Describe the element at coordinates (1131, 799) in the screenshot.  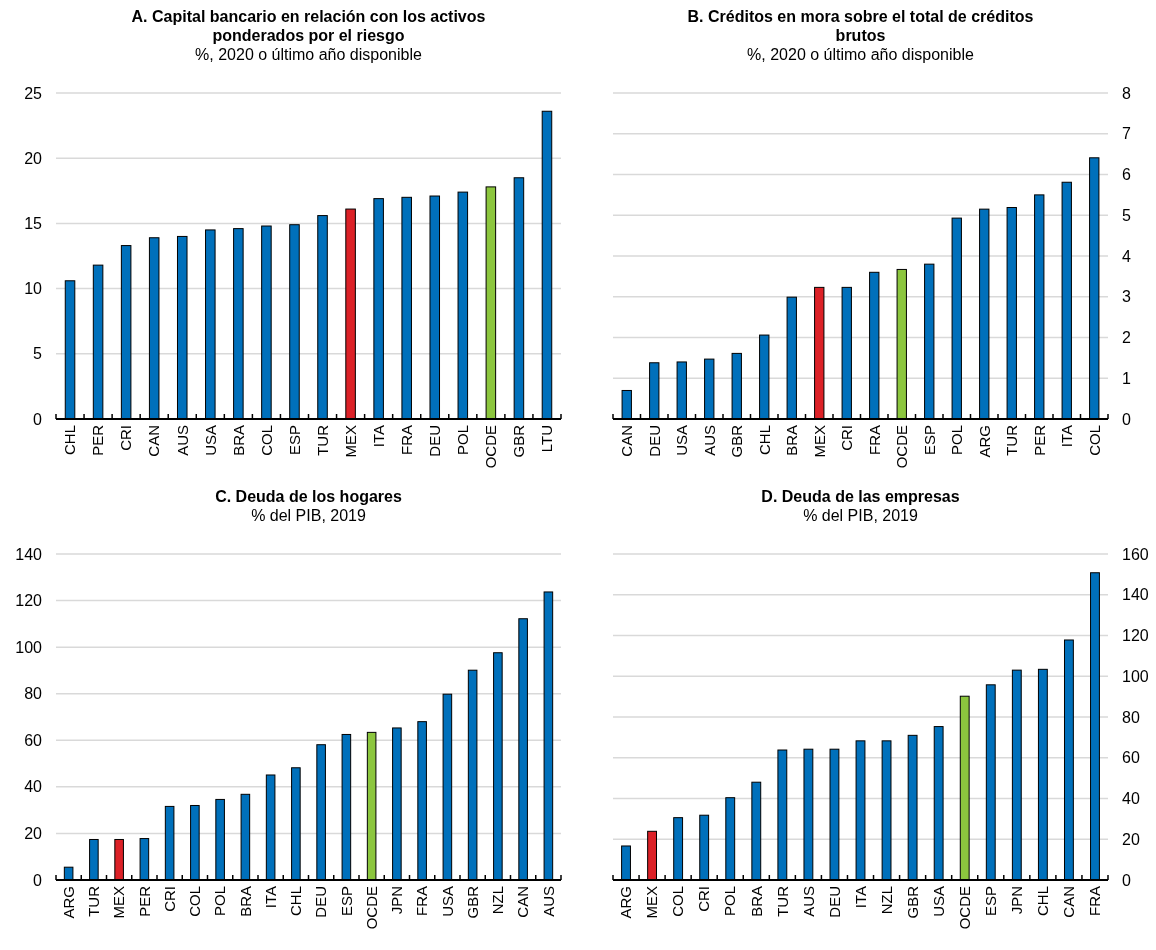
I see `y2-tick-label: 40` at that location.